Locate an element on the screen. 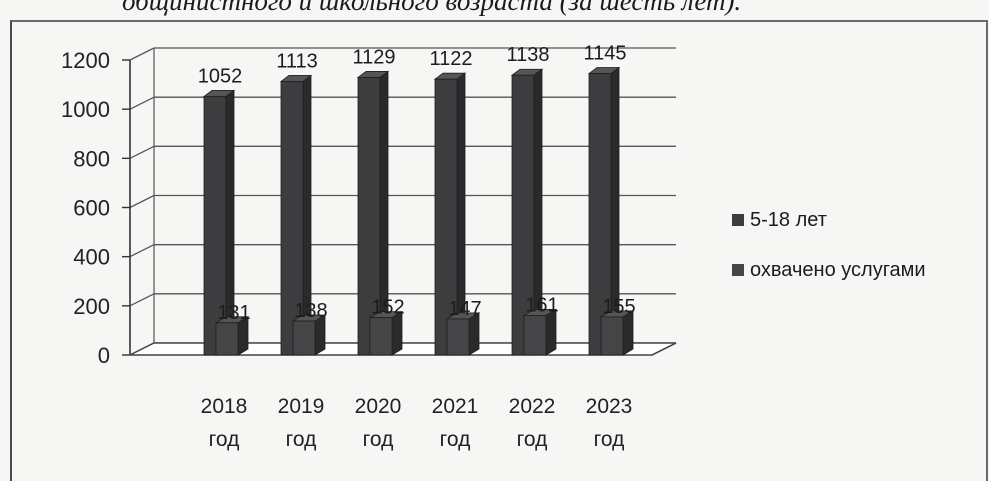 The image size is (989, 481). data-label-covered: 155 is located at coordinates (618, 307).